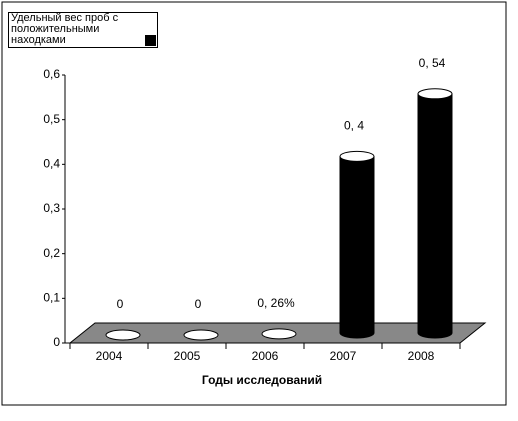  Describe the element at coordinates (51, 298) in the screenshot. I see `y-tick-label: 0,1` at that location.